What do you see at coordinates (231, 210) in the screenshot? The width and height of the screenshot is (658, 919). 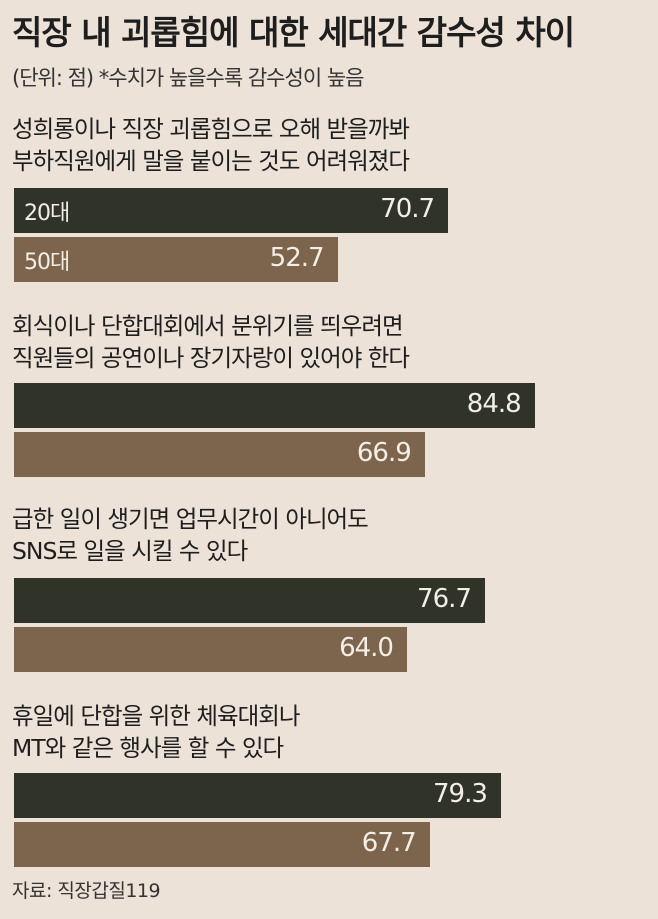 I see `bar-20대-1: 20대 70.7` at bounding box center [231, 210].